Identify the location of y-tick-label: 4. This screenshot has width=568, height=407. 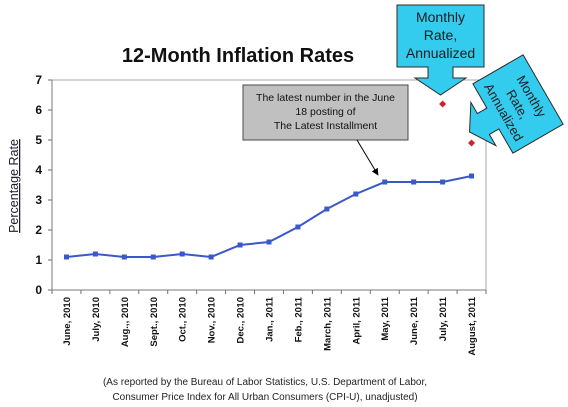
(38, 170).